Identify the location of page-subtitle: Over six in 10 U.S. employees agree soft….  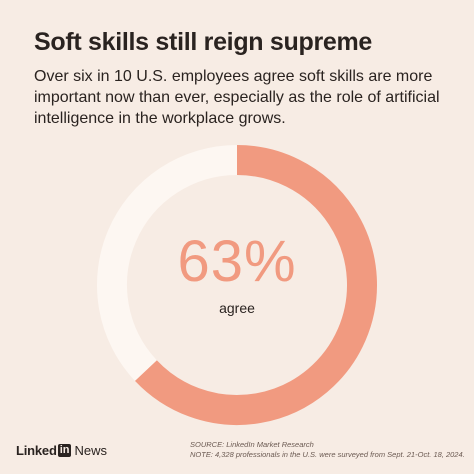
(237, 97).